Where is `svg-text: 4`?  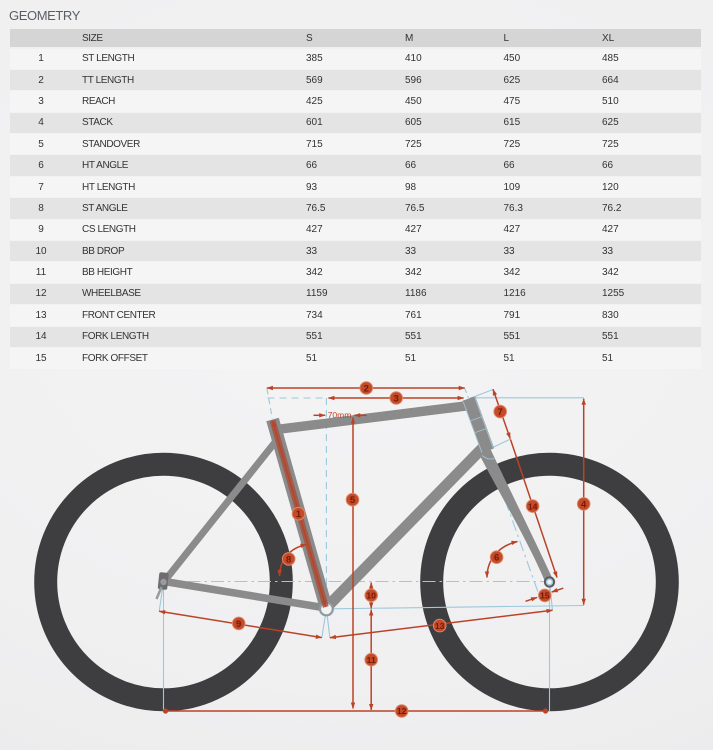 svg-text: 4 is located at coordinates (584, 504).